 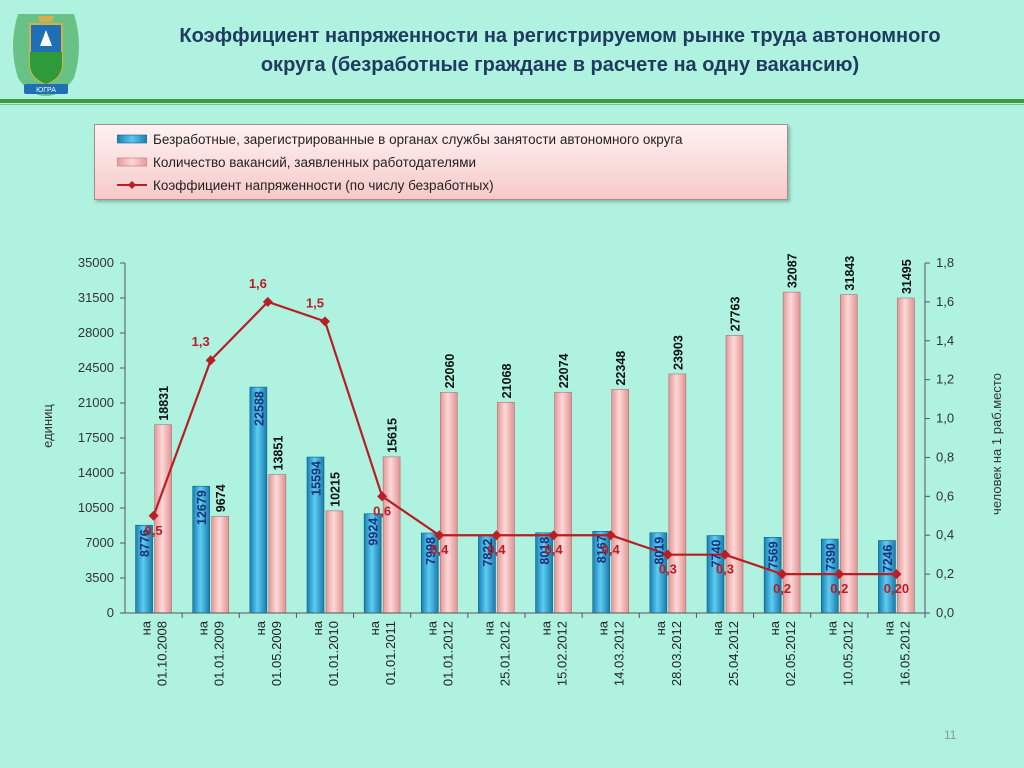 What do you see at coordinates (619, 653) in the screenshot?
I see `x-tick-label-date: 14.03.2012` at bounding box center [619, 653].